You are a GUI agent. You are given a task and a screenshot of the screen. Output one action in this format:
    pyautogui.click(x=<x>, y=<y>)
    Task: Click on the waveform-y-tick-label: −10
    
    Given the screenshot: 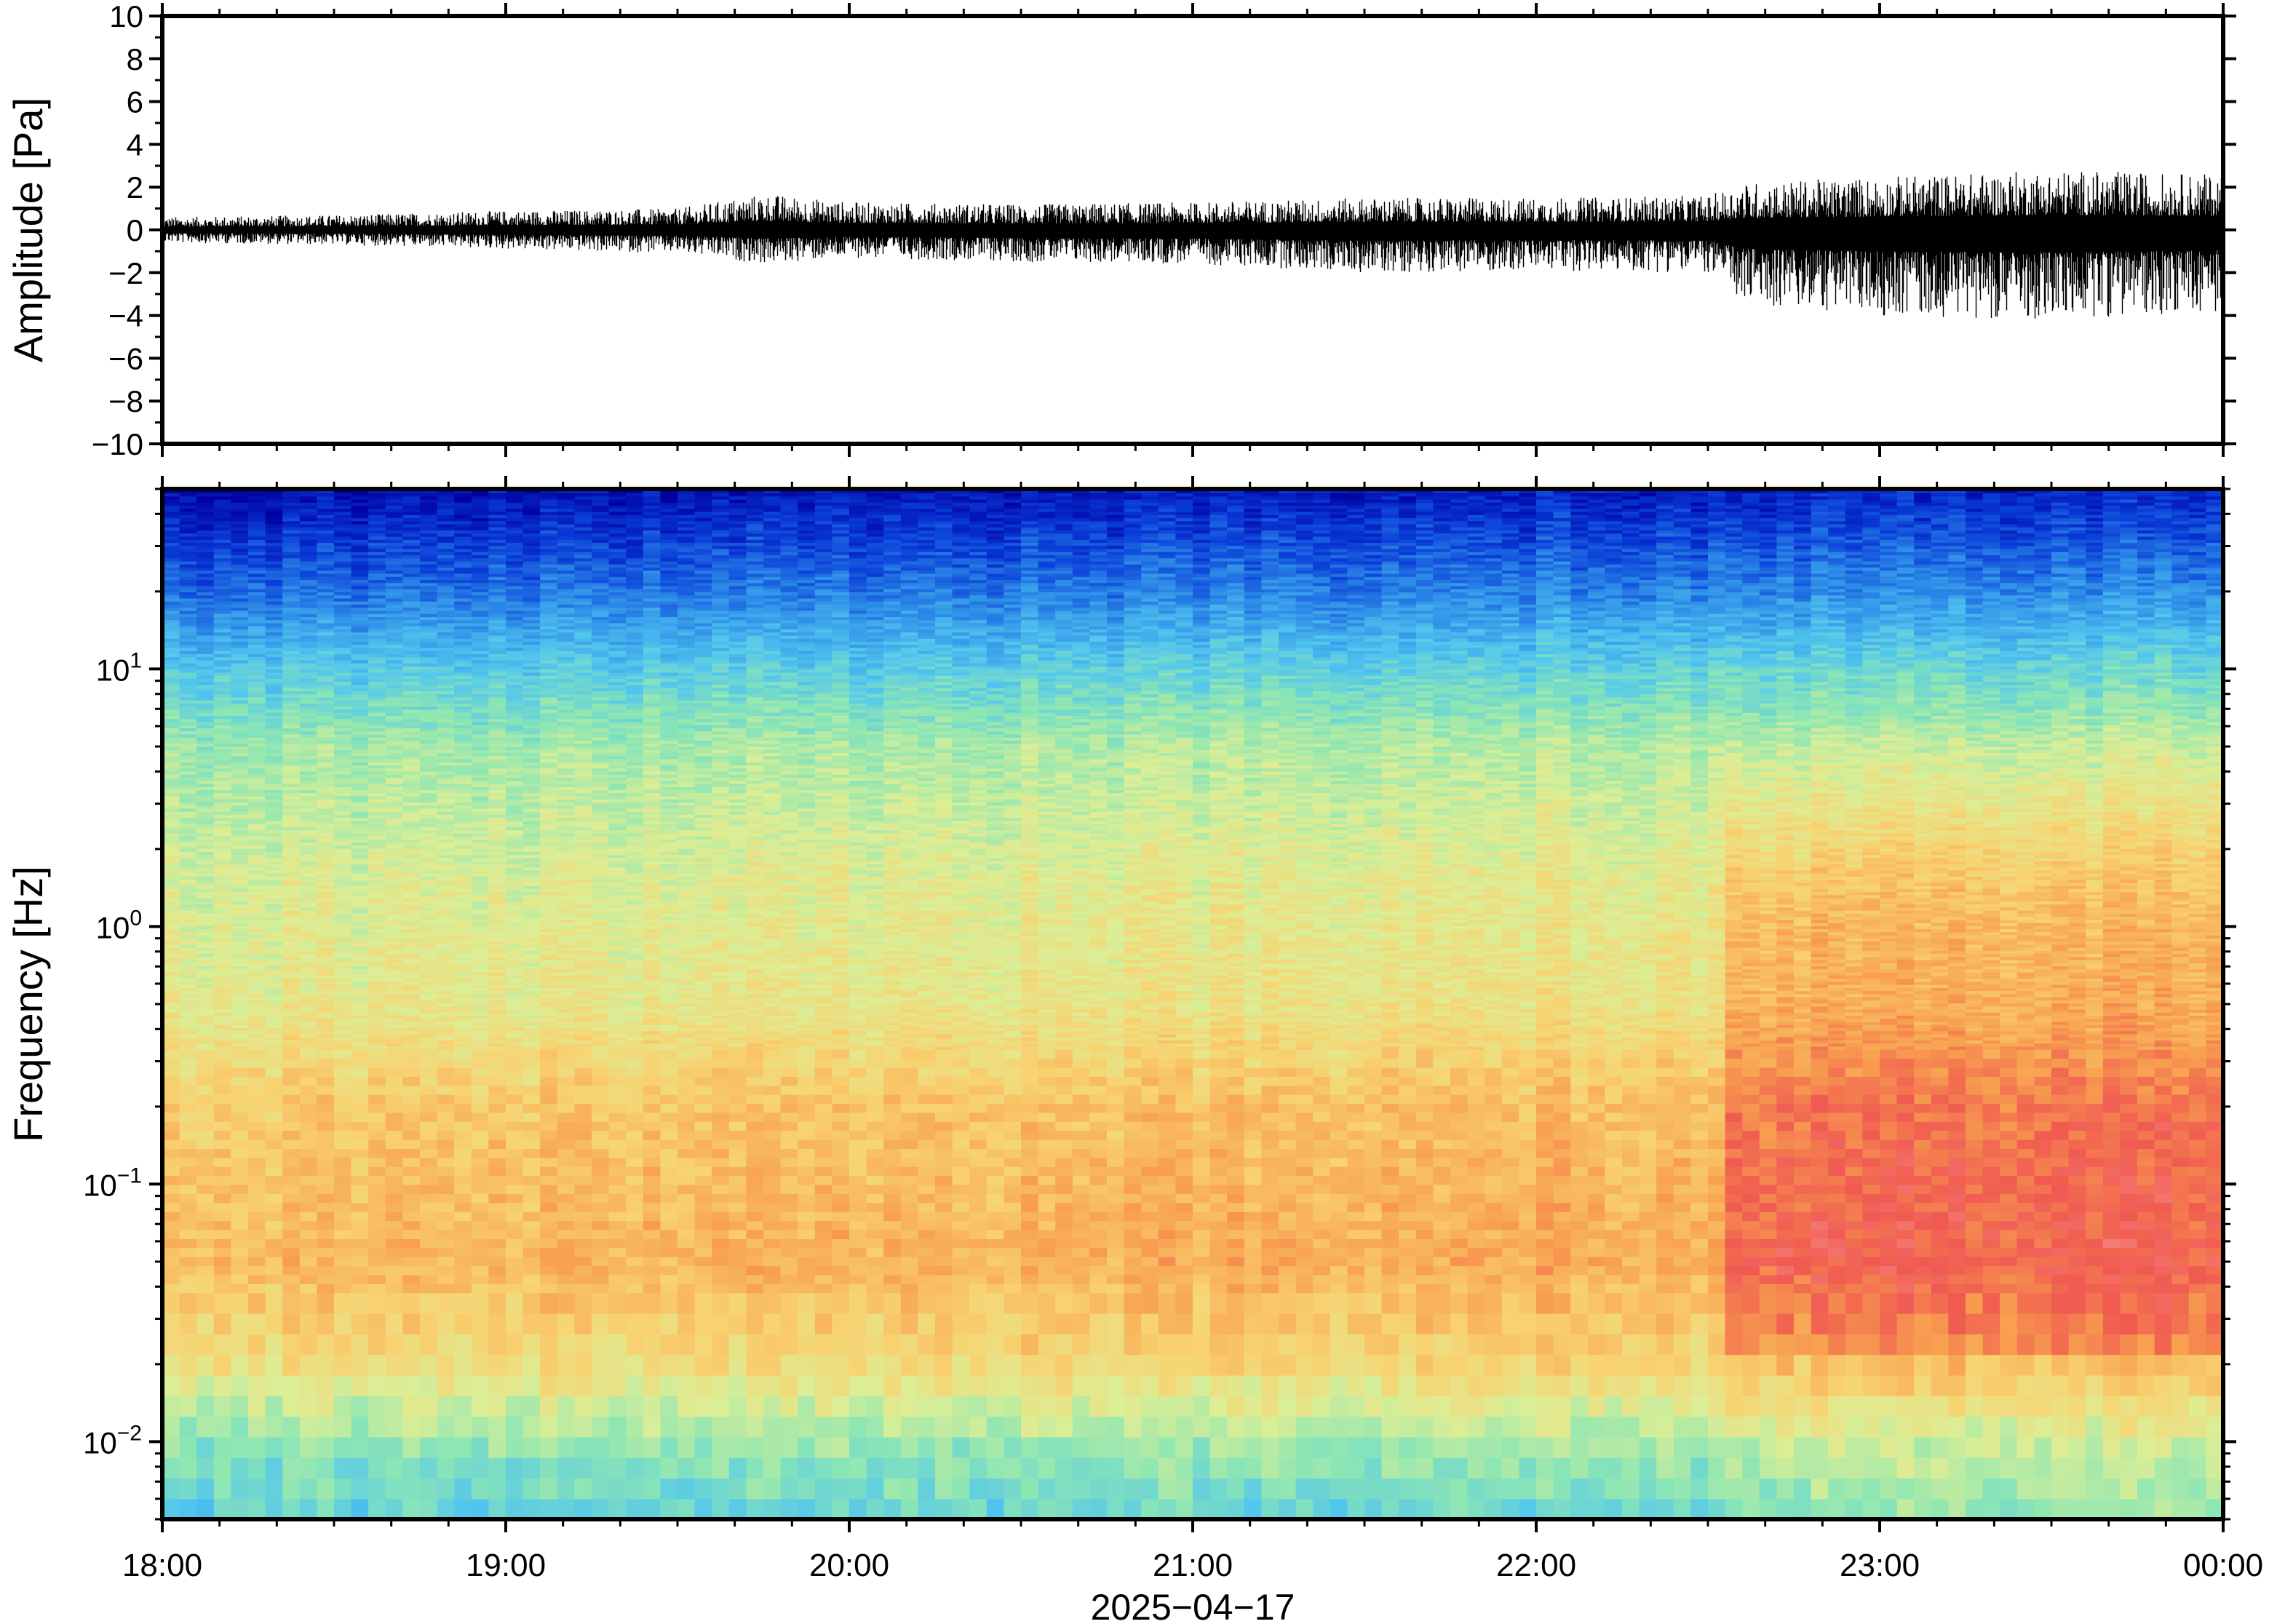 What is the action you would take?
    pyautogui.click(x=118, y=444)
    